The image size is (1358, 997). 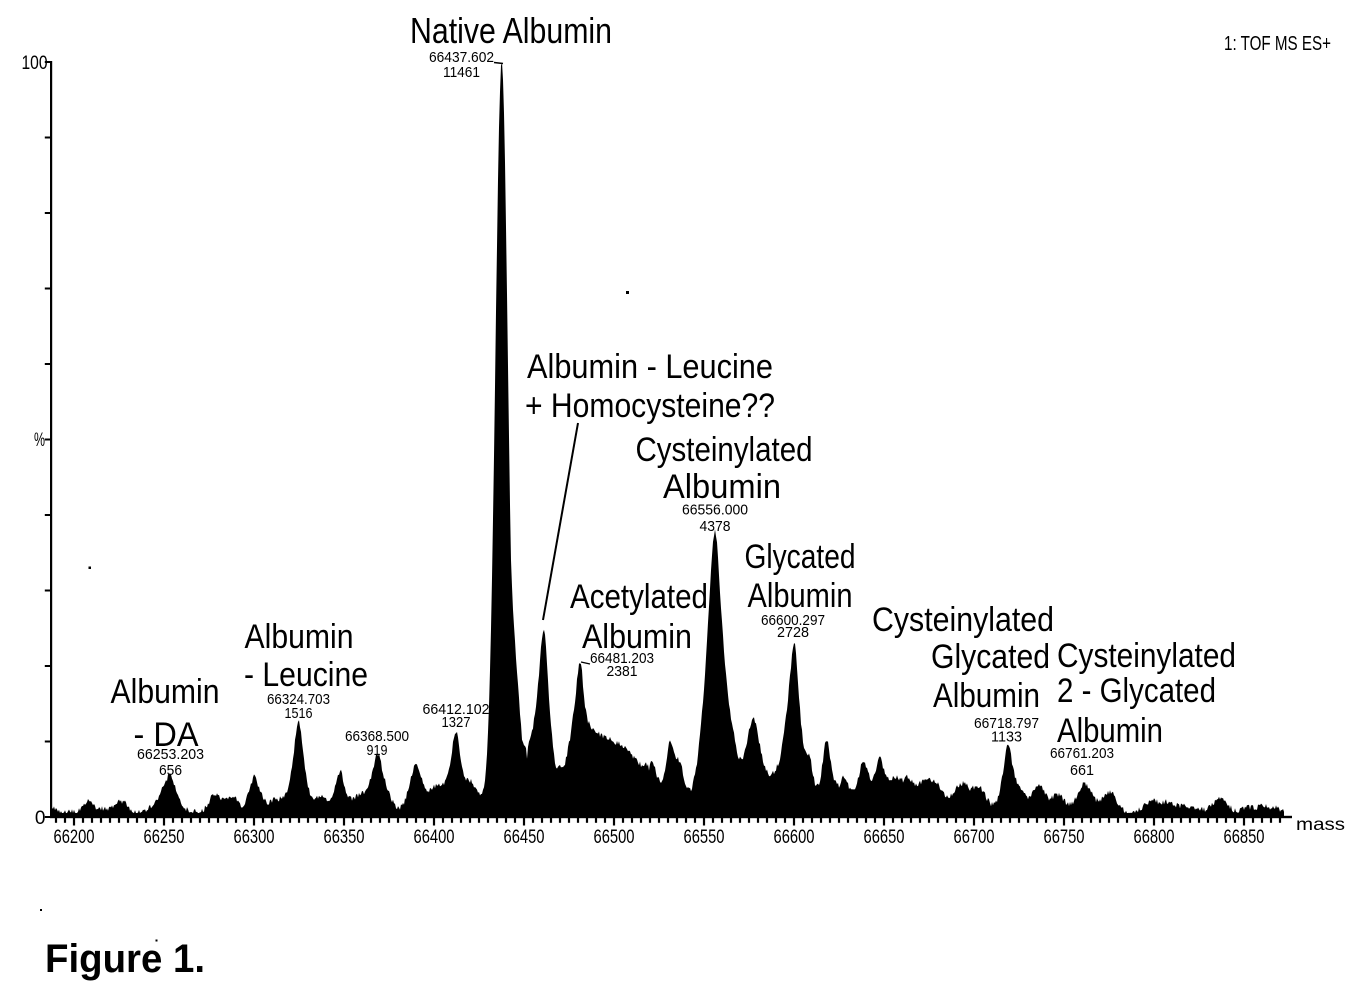 What do you see at coordinates (1082, 753) in the screenshot?
I see `svg-text: 66761.203` at bounding box center [1082, 753].